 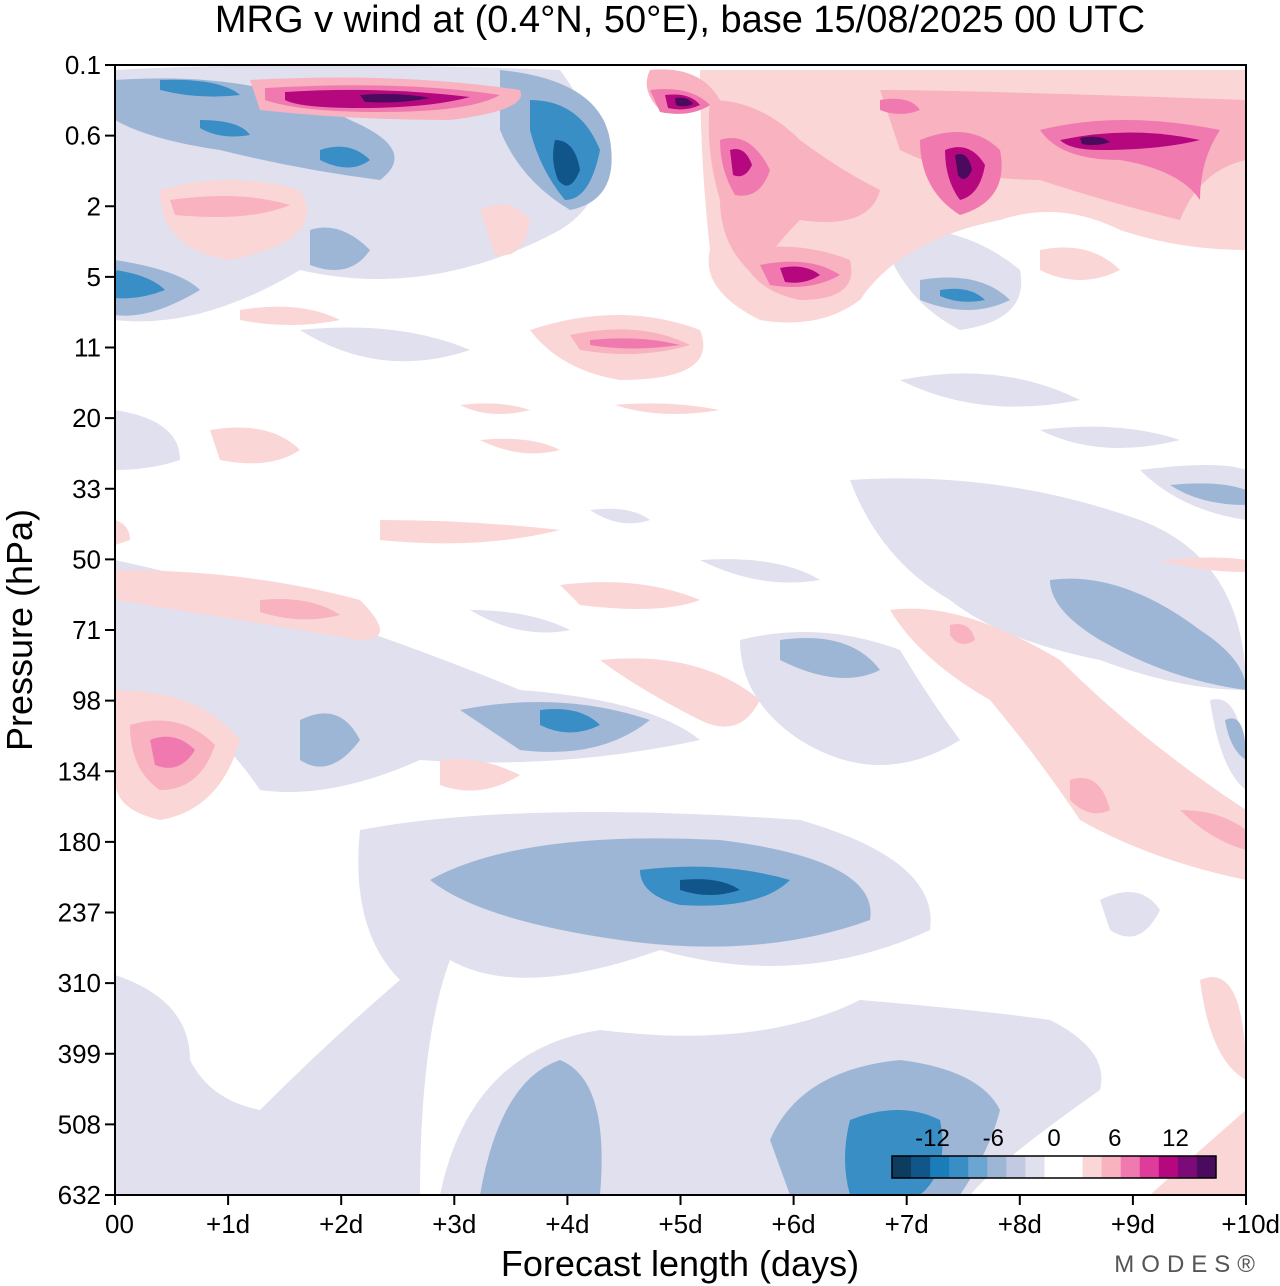 What do you see at coordinates (1090, 796) in the screenshot?
I see `pink-mid-right` at bounding box center [1090, 796].